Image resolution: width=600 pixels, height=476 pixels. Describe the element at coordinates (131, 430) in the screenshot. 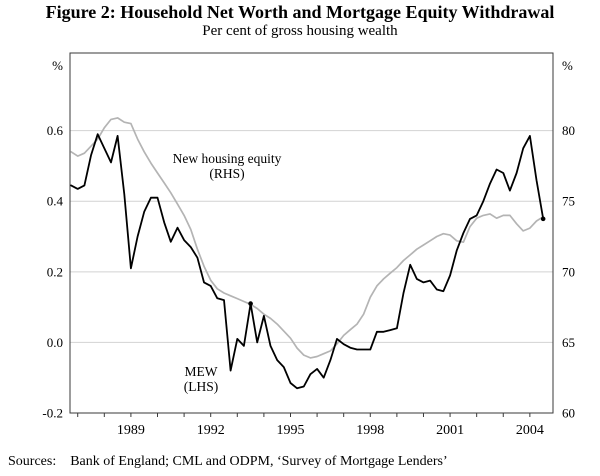

I see `x-axis-year-label: 1989` at that location.